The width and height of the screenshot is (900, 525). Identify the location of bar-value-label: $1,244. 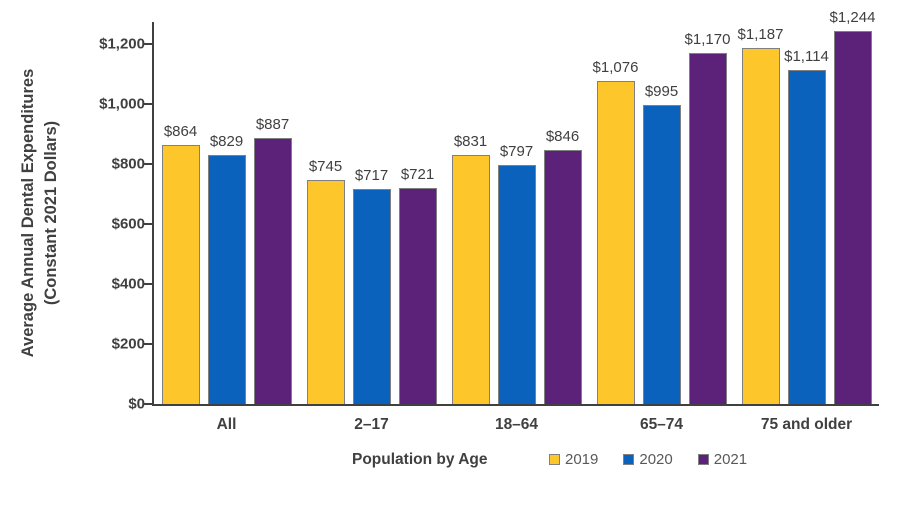
(852, 17).